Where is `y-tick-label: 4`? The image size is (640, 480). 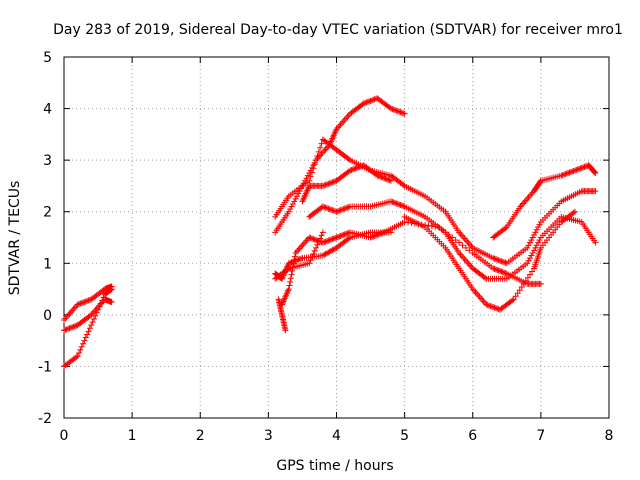
y-tick-label: 4 is located at coordinates (47, 110).